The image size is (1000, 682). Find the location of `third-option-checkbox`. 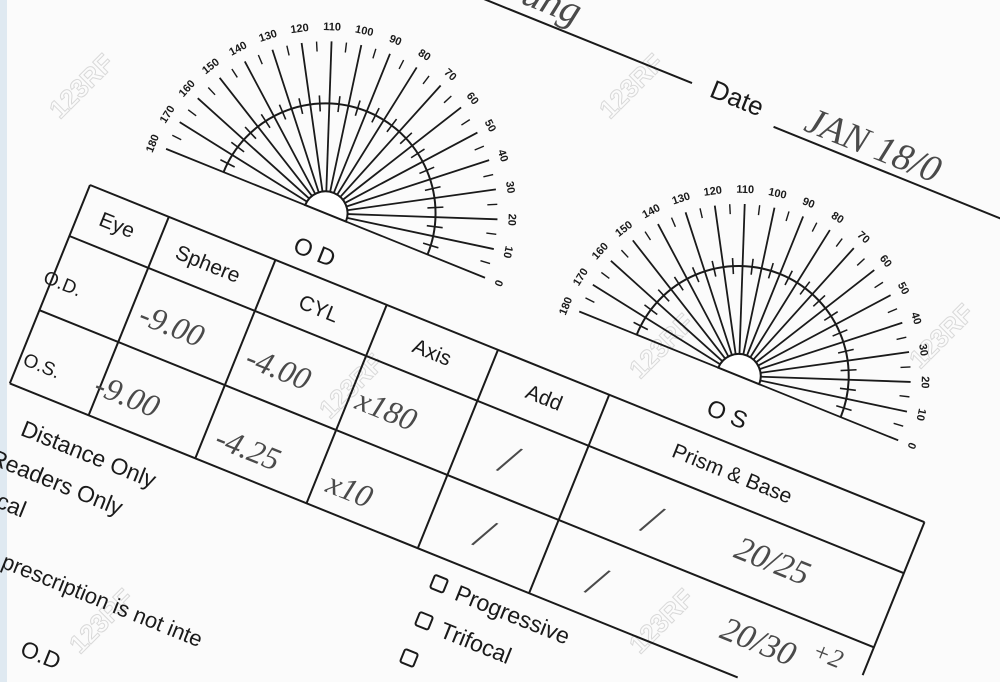

third-option-checkbox is located at coordinates (409, 658).